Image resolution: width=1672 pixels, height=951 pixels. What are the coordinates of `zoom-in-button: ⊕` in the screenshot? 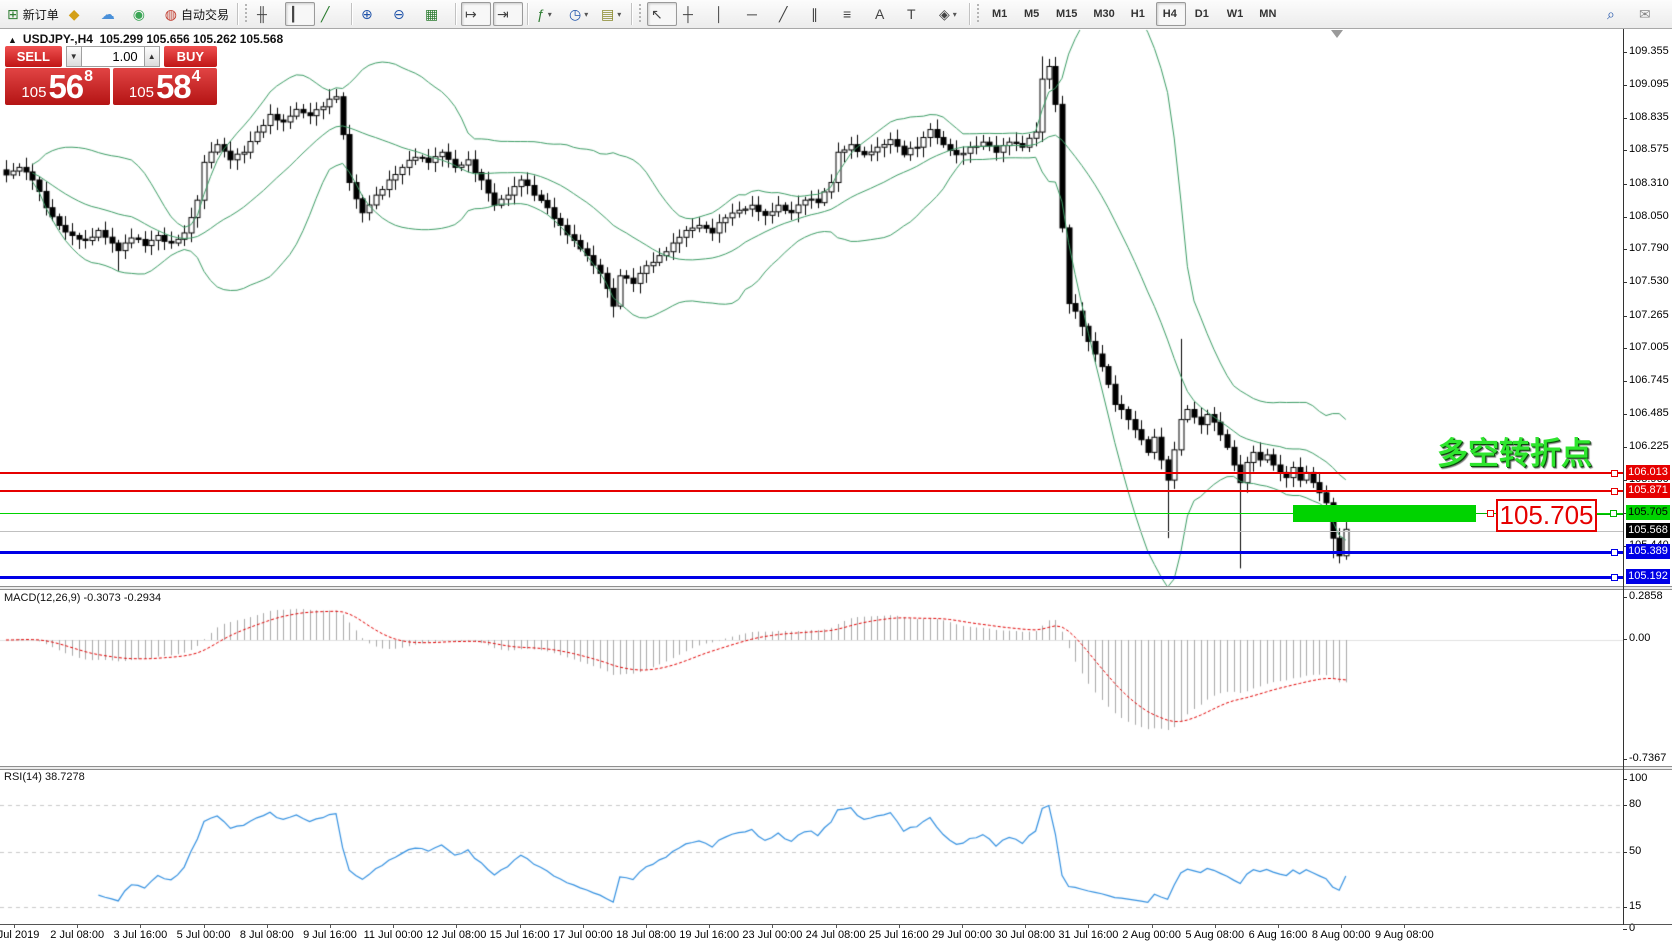 It's located at (372, 14).